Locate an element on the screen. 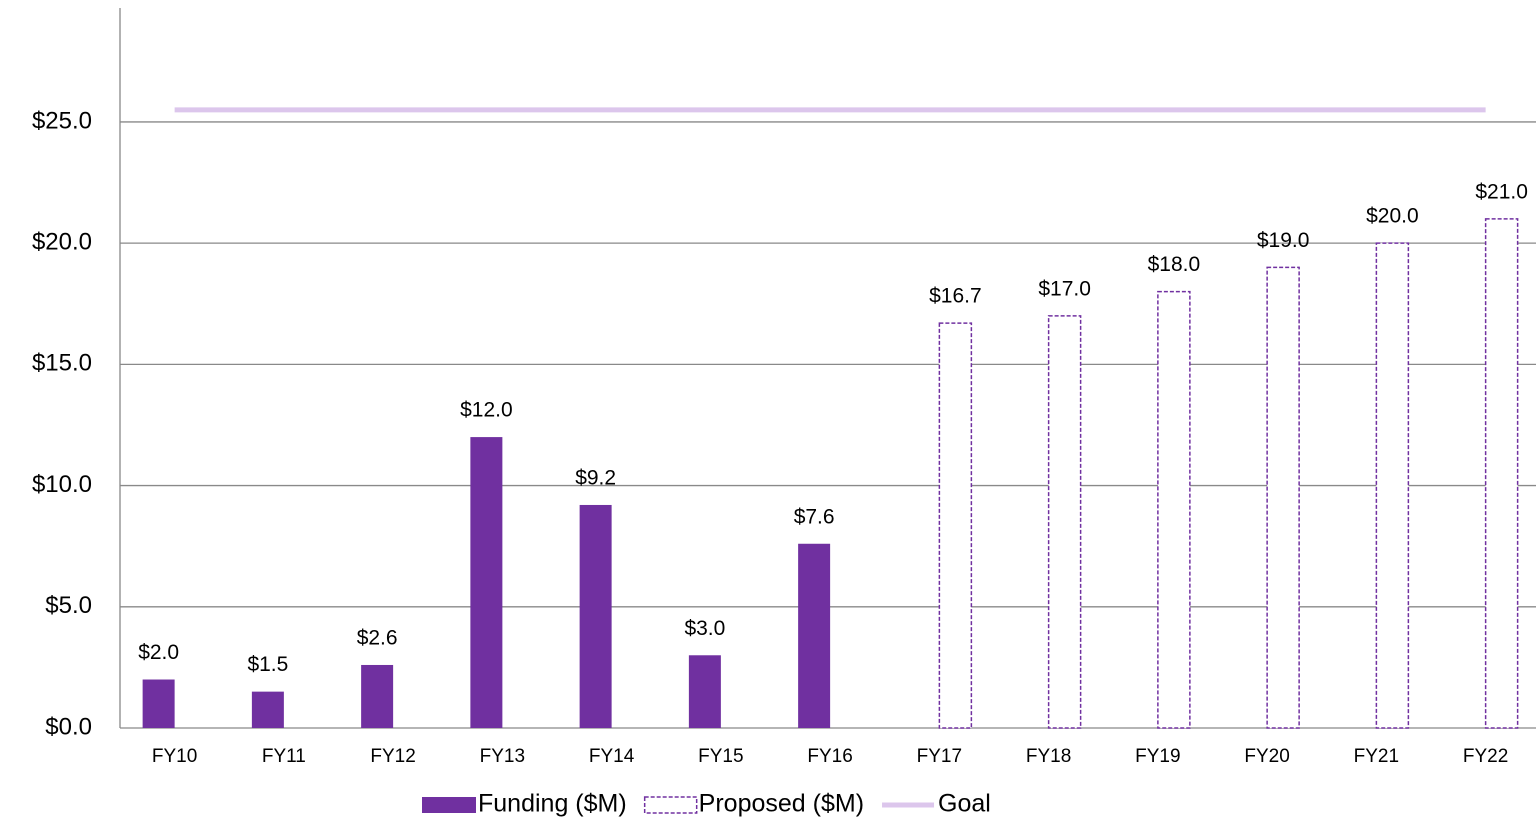 Image resolution: width=1536 pixels, height=822 pixels. data-label: $9.2 is located at coordinates (595, 478).